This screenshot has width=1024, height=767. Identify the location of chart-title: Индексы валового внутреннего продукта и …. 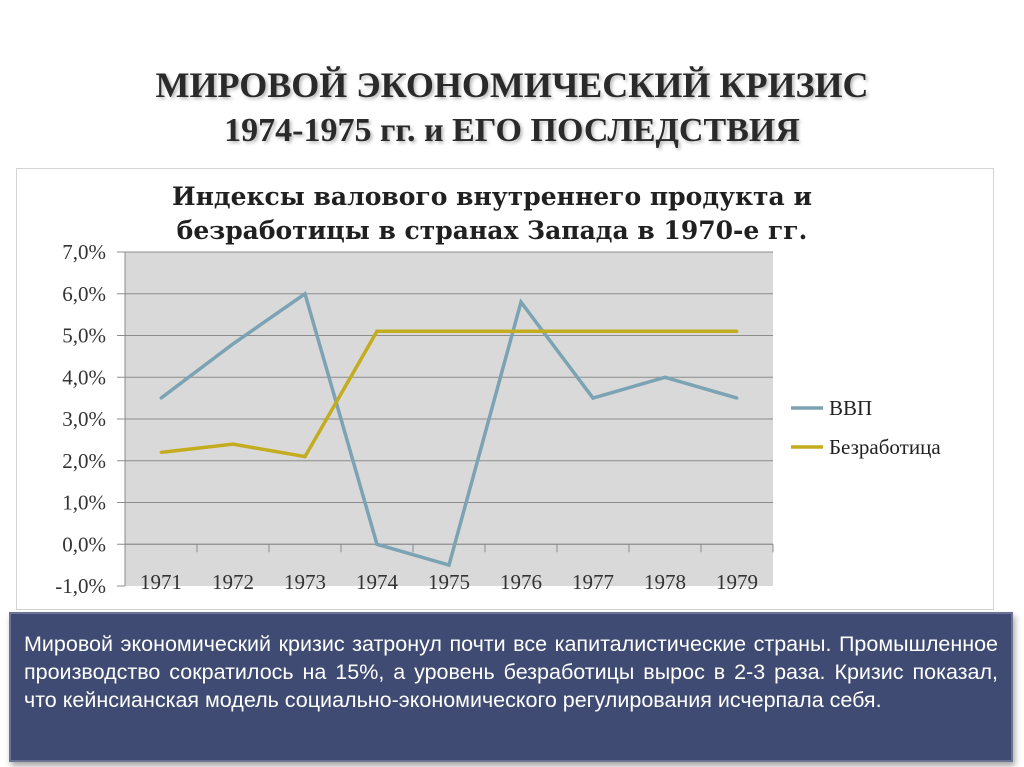
(492, 214).